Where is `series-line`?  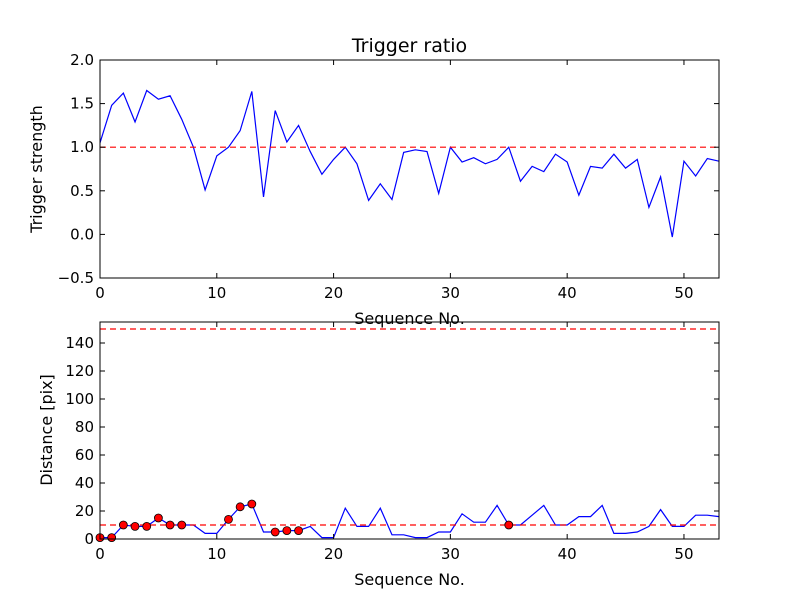
series-line is located at coordinates (410, 521).